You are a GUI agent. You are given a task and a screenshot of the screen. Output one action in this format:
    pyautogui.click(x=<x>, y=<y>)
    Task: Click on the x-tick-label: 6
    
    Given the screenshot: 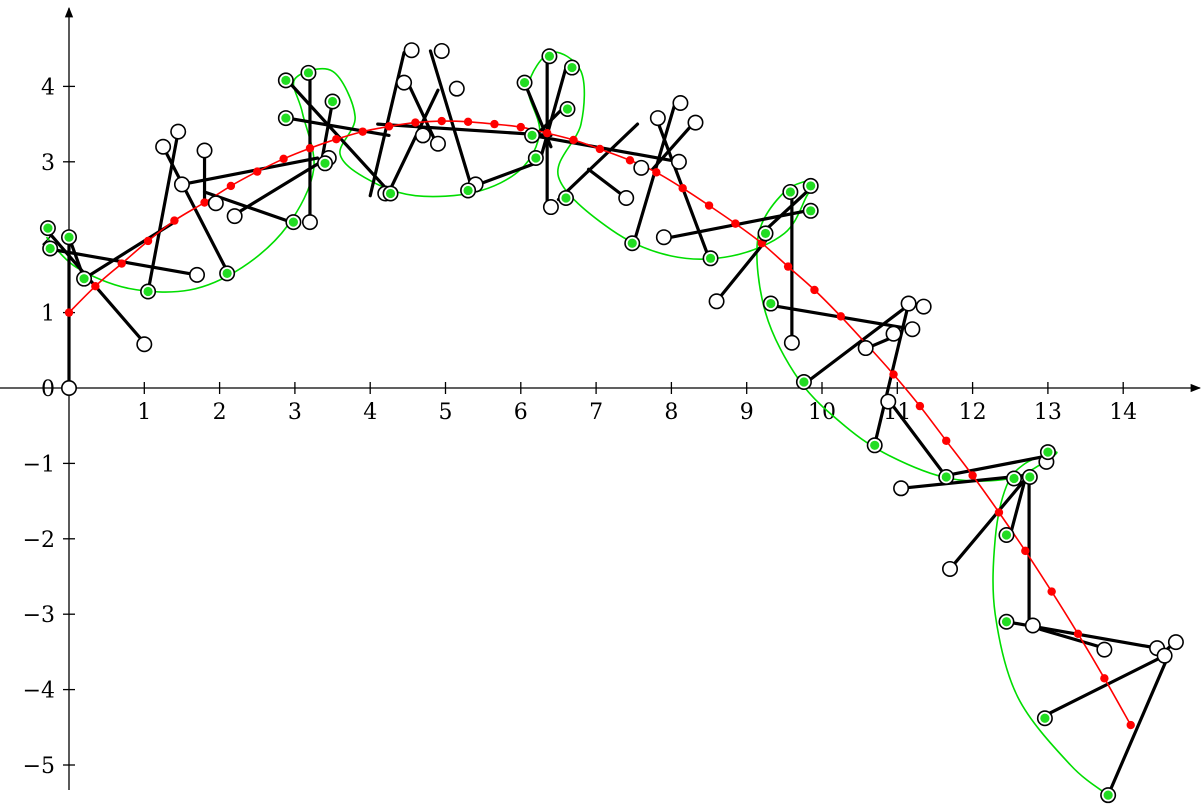 What is the action you would take?
    pyautogui.click(x=521, y=412)
    